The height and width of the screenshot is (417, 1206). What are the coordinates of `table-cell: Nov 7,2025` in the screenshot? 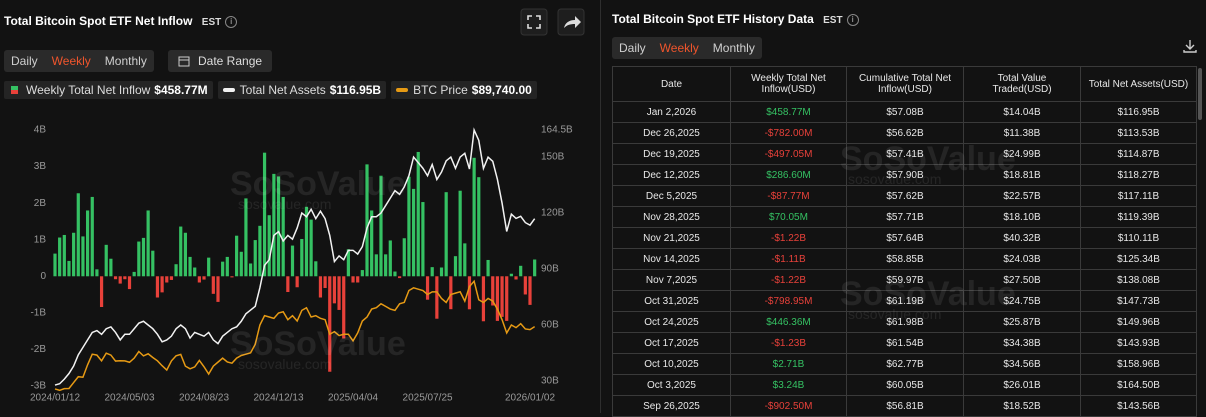 It's located at (671, 280).